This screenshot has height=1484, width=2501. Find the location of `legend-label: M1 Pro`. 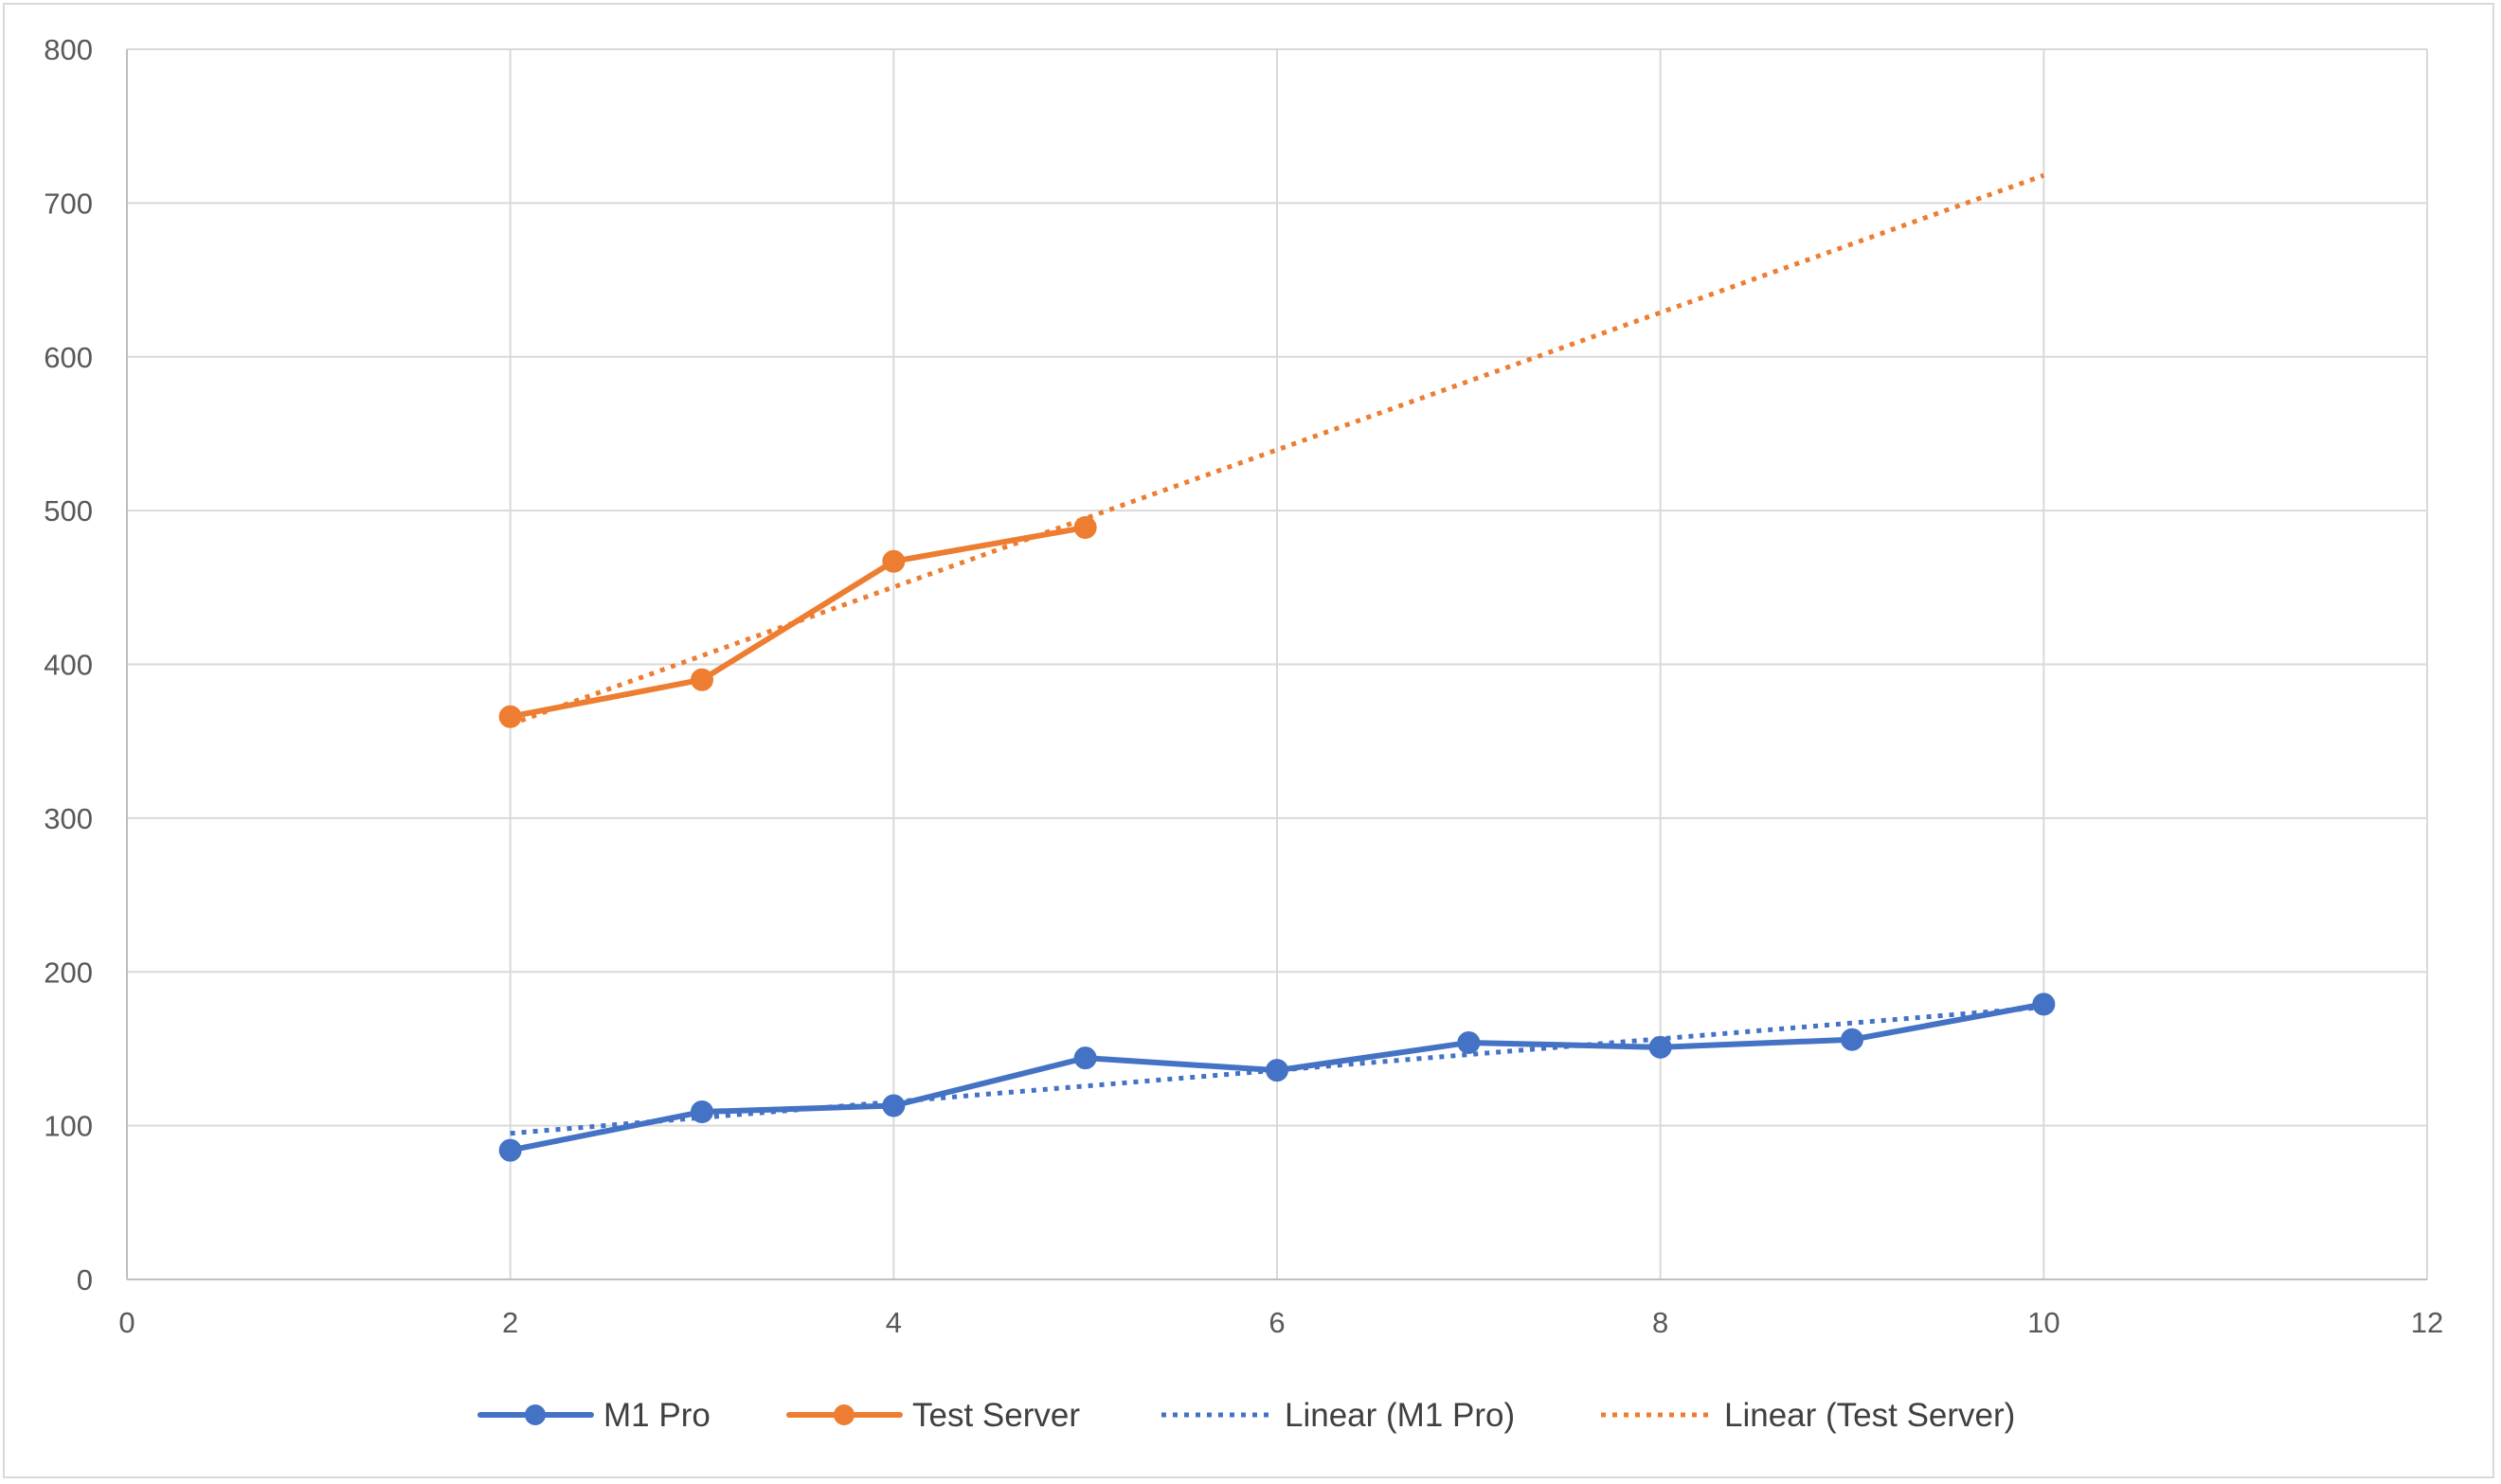

legend-label: M1 Pro is located at coordinates (657, 1415).